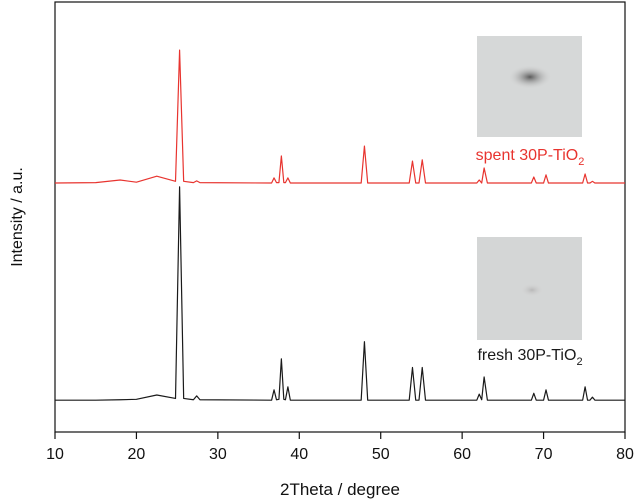 Image resolution: width=636 pixels, height=500 pixels. I want to click on x-axis-label: 2Theta / degree, so click(340, 489).